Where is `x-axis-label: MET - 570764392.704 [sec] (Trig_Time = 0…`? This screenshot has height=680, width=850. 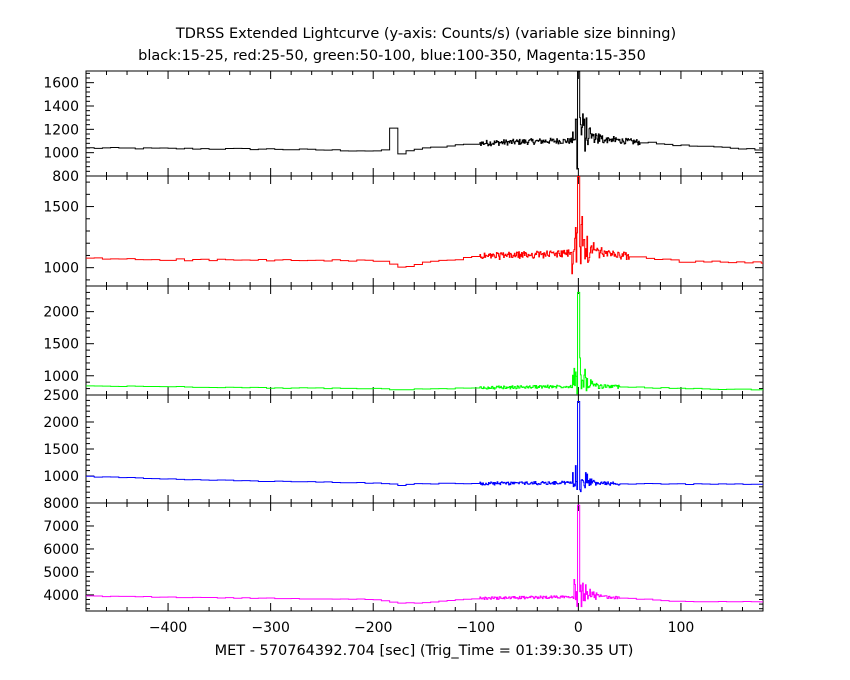 x-axis-label: MET - 570764392.704 [sec] (Trig_Time = 0… is located at coordinates (424, 651).